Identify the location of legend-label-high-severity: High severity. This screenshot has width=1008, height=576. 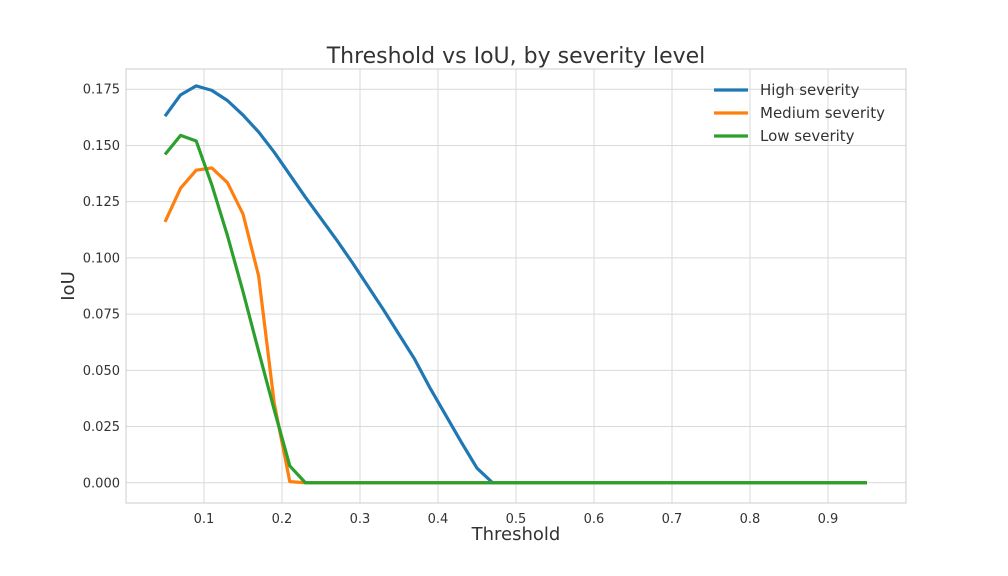
(810, 90).